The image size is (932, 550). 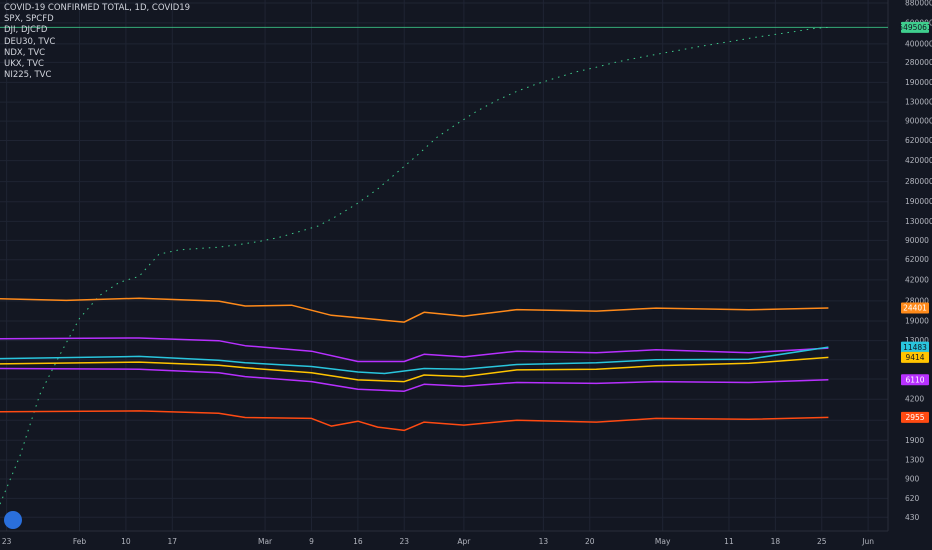 What do you see at coordinates (867, 541) in the screenshot?
I see `x-tick-label: Jun` at bounding box center [867, 541].